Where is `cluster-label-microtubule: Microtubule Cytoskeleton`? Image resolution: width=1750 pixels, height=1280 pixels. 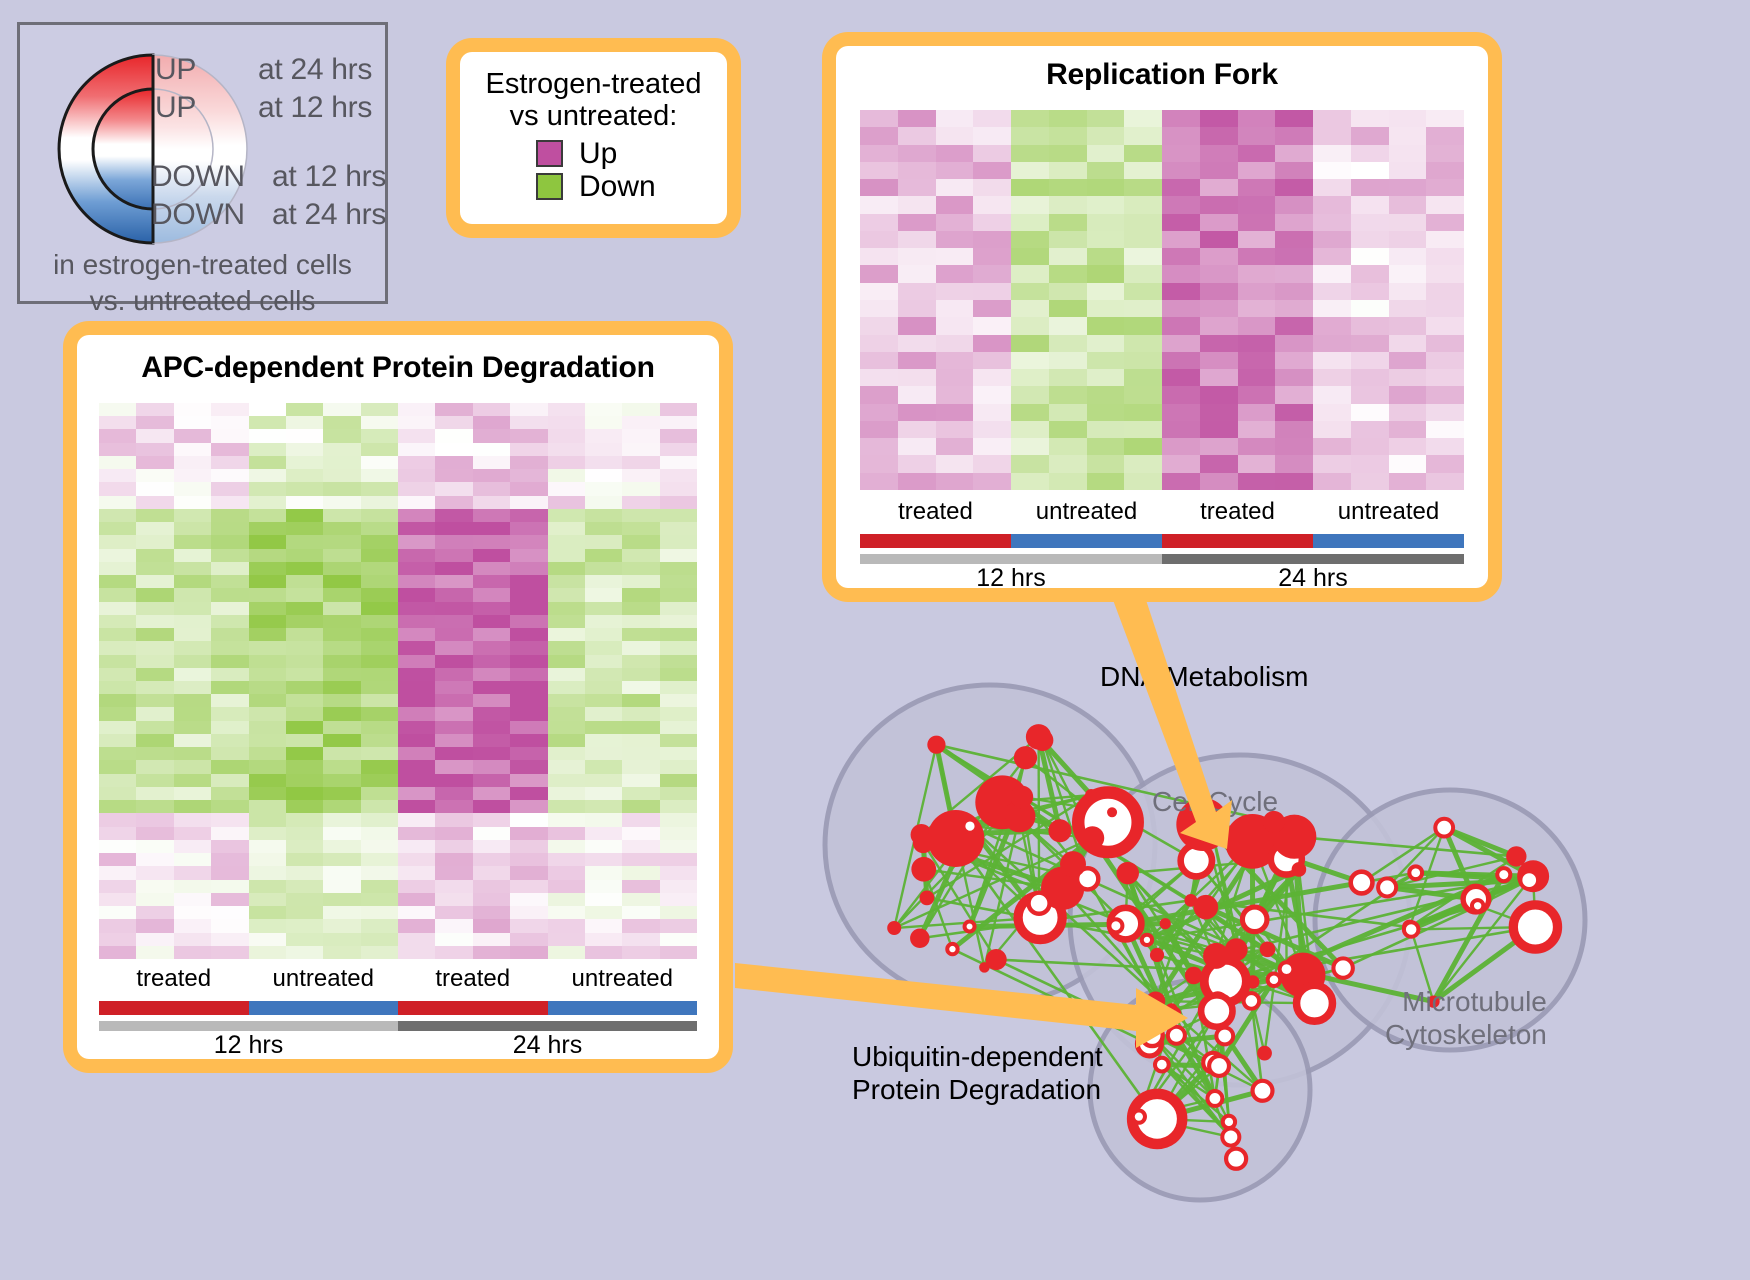
cluster-label-microtubule: Microtubule Cytoskeleton is located at coordinates (1466, 1018).